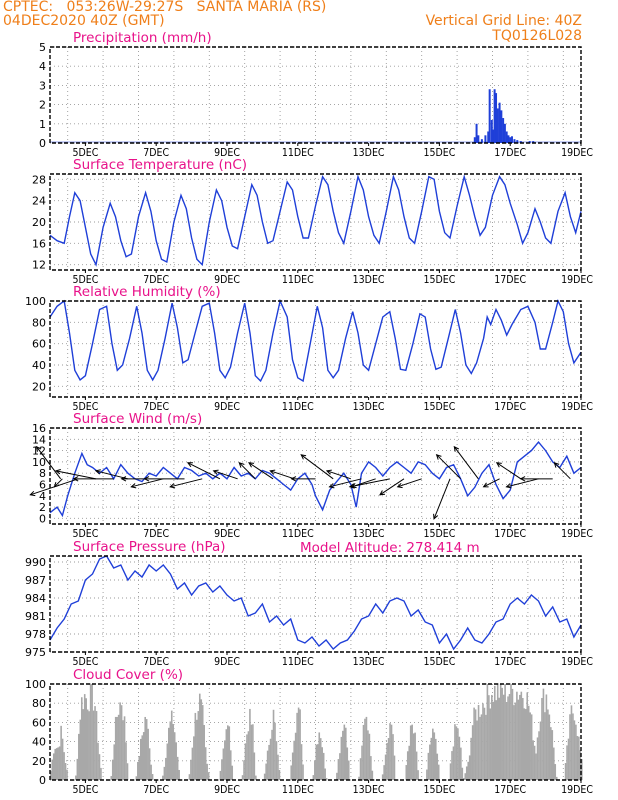 The image size is (618, 800). What do you see at coordinates (503, 21) in the screenshot?
I see `header-grid-line: Vertical Grid Line: 40Z` at bounding box center [503, 21].